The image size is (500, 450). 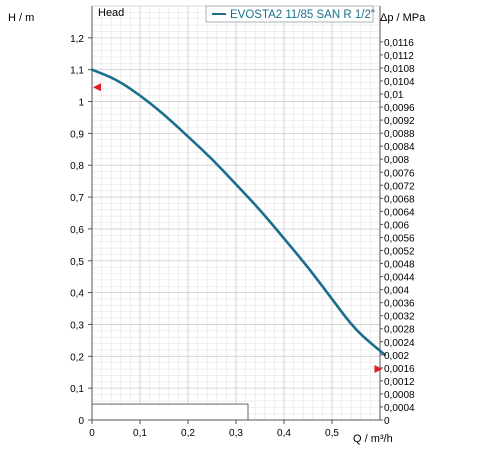 I want to click on y-axis-label: H / m, so click(x=21, y=18).